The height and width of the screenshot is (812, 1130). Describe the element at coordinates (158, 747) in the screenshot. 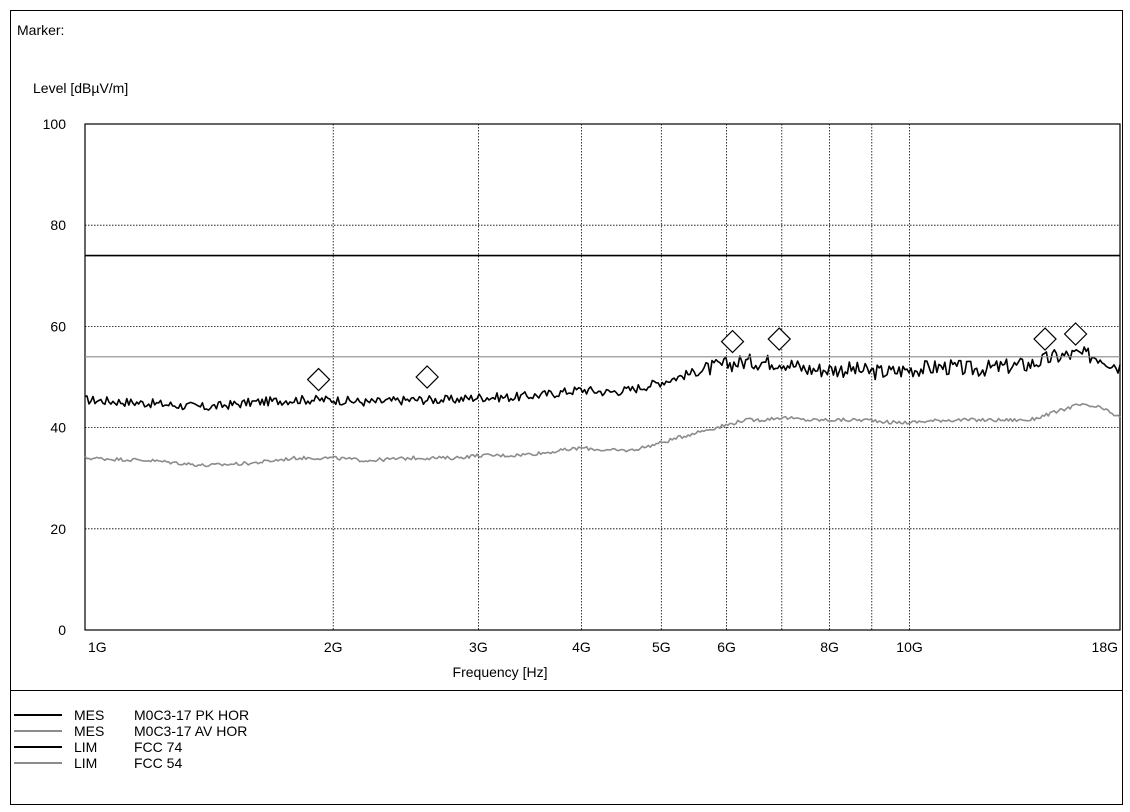

I see `legend-series-name: FCC 74` at that location.